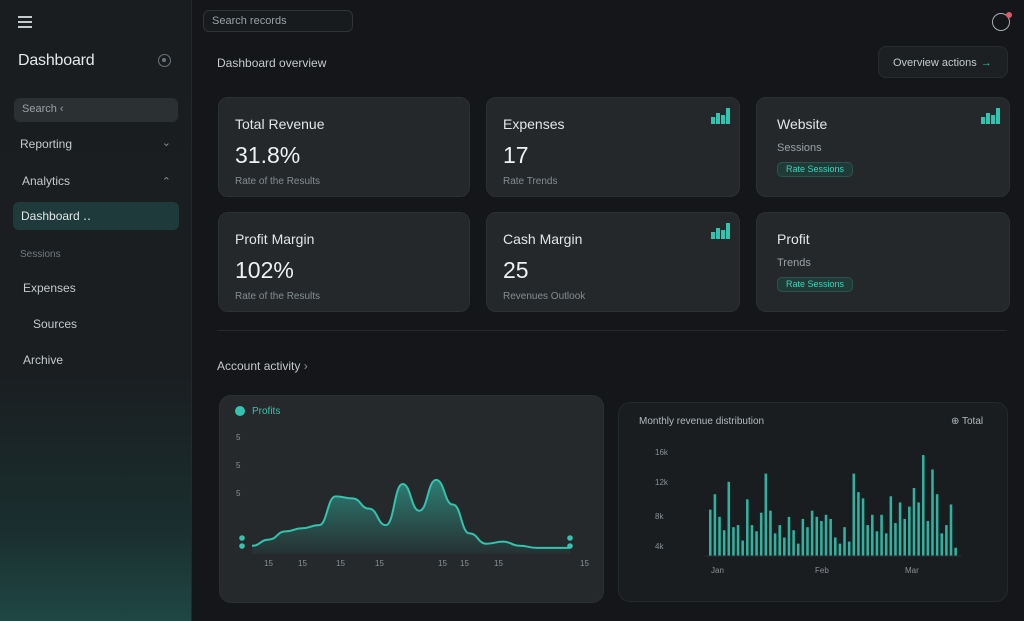  What do you see at coordinates (272, 63) in the screenshot?
I see `page-title: Dashboard overview` at bounding box center [272, 63].